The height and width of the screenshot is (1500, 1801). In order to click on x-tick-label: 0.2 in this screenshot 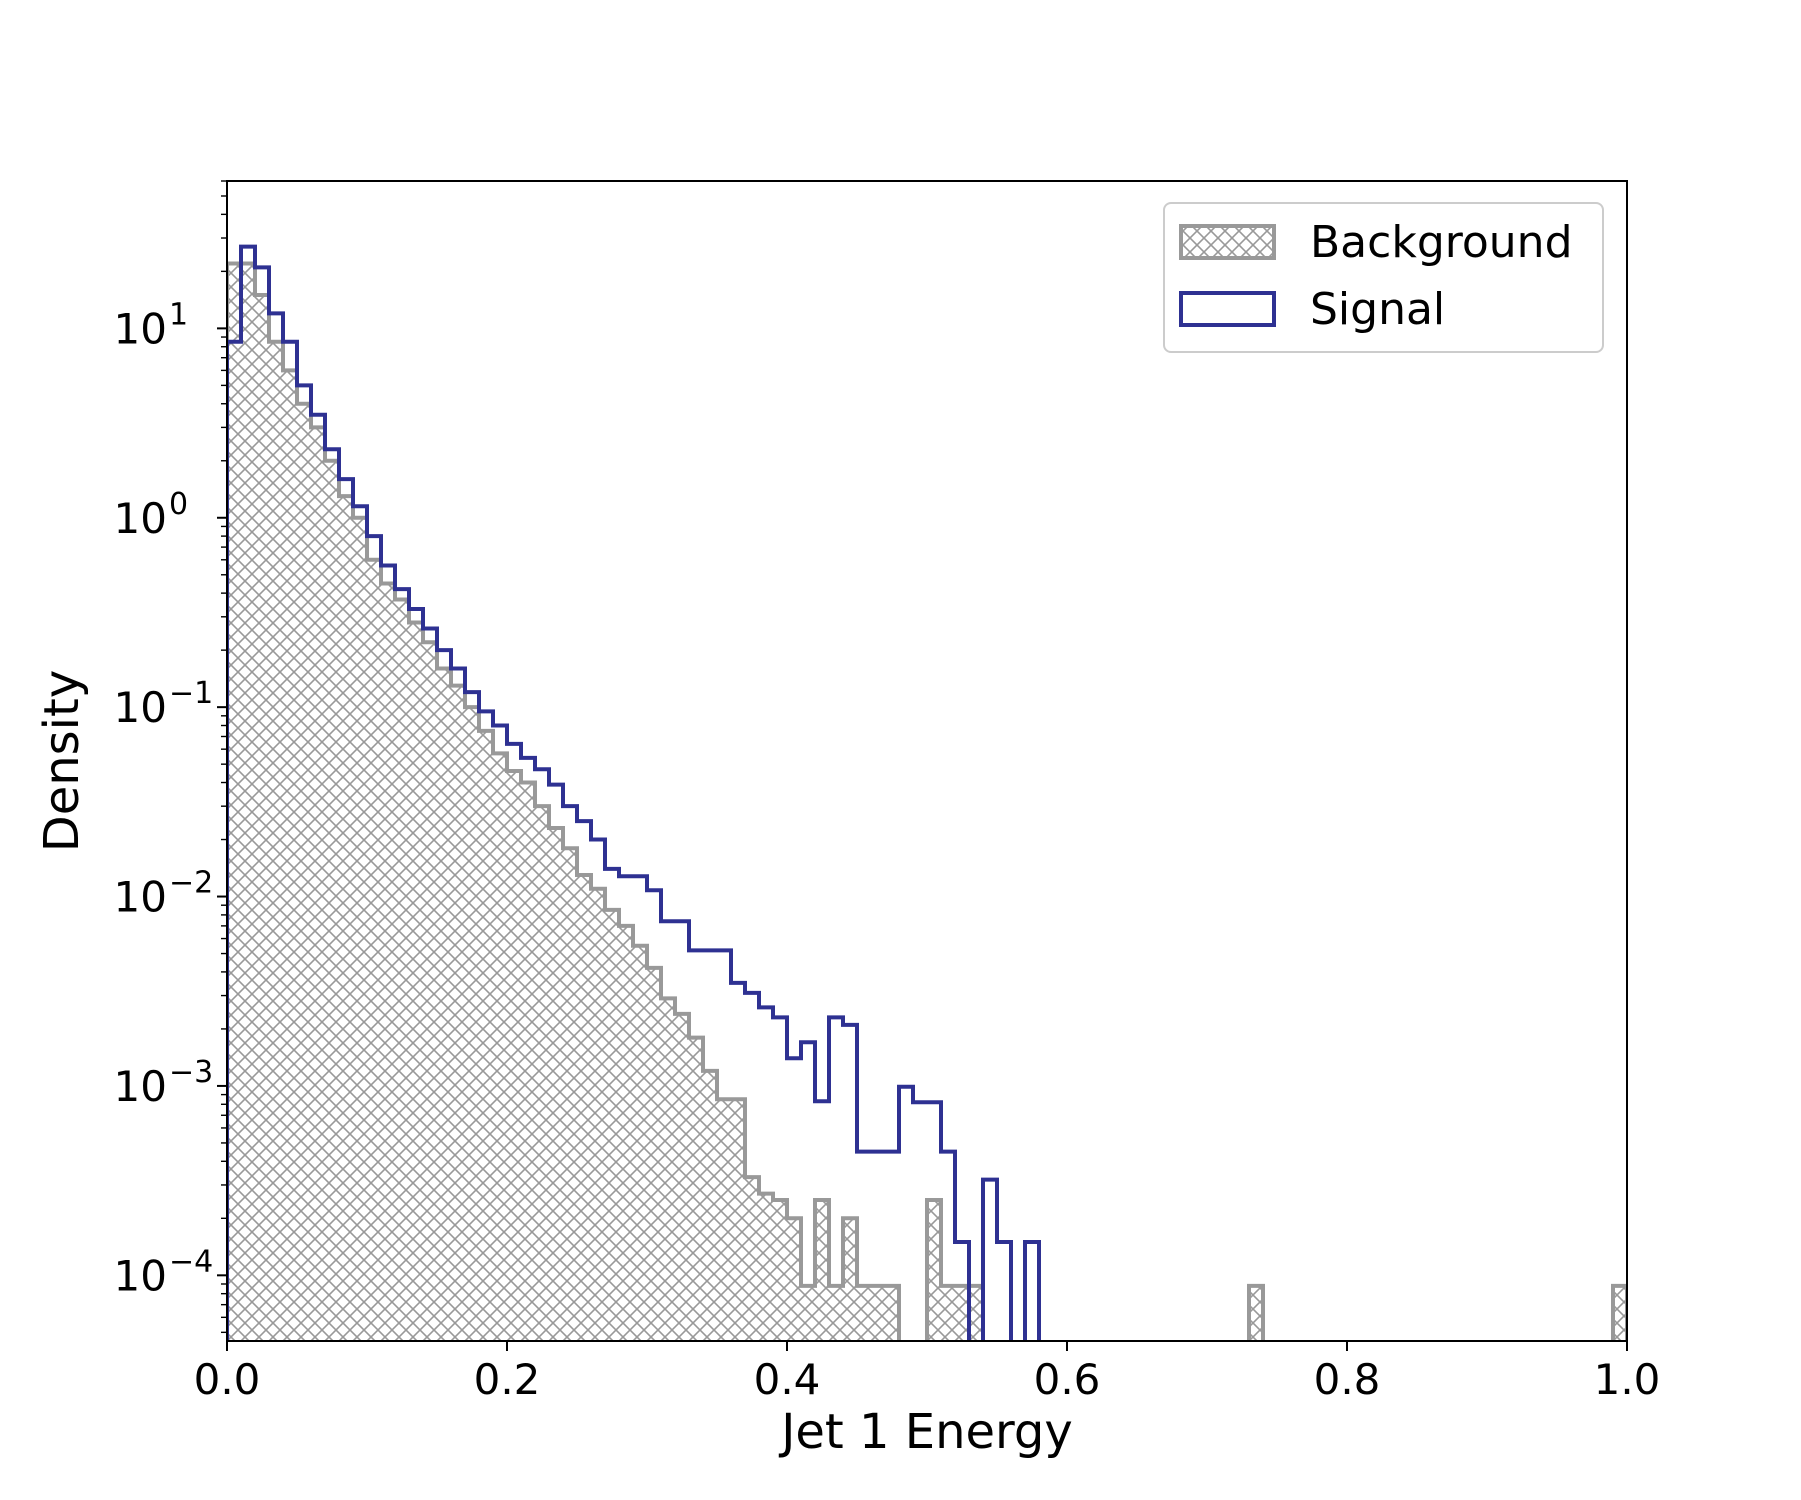, I will do `click(507, 1379)`.